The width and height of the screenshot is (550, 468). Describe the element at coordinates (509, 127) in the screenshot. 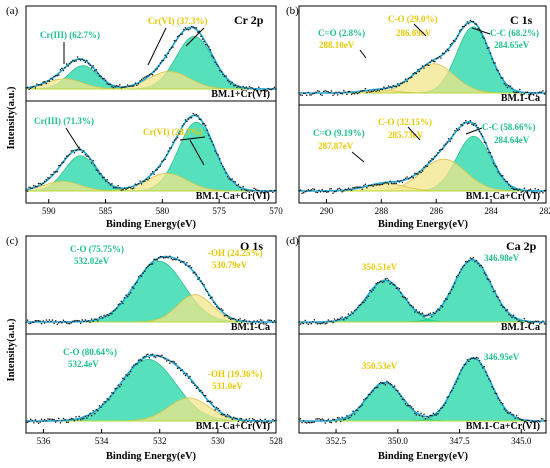

I see `panel-b-ann-cc-bottom: C-C (58.66%)` at that location.